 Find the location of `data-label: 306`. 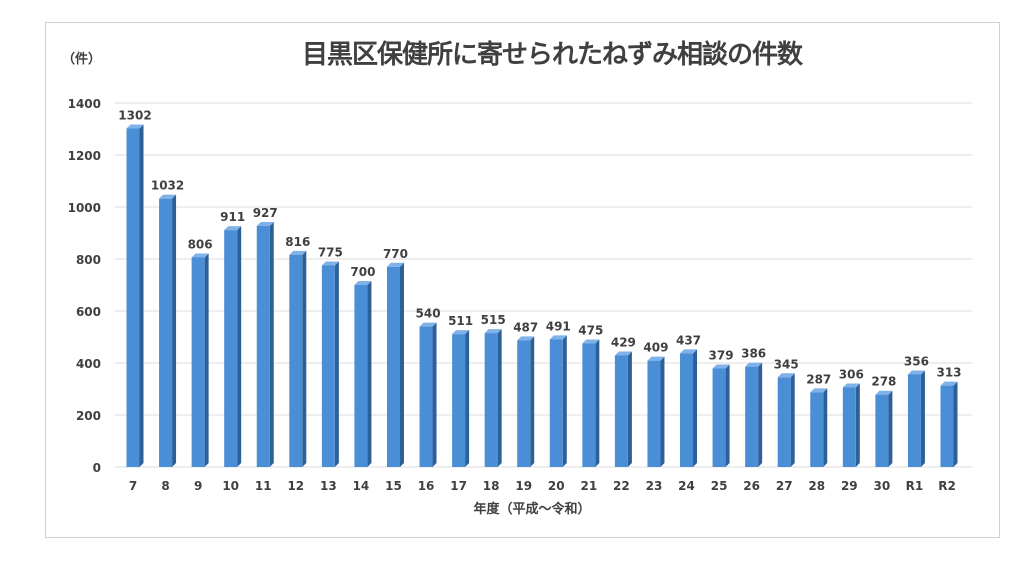

data-label: 306 is located at coordinates (851, 374).